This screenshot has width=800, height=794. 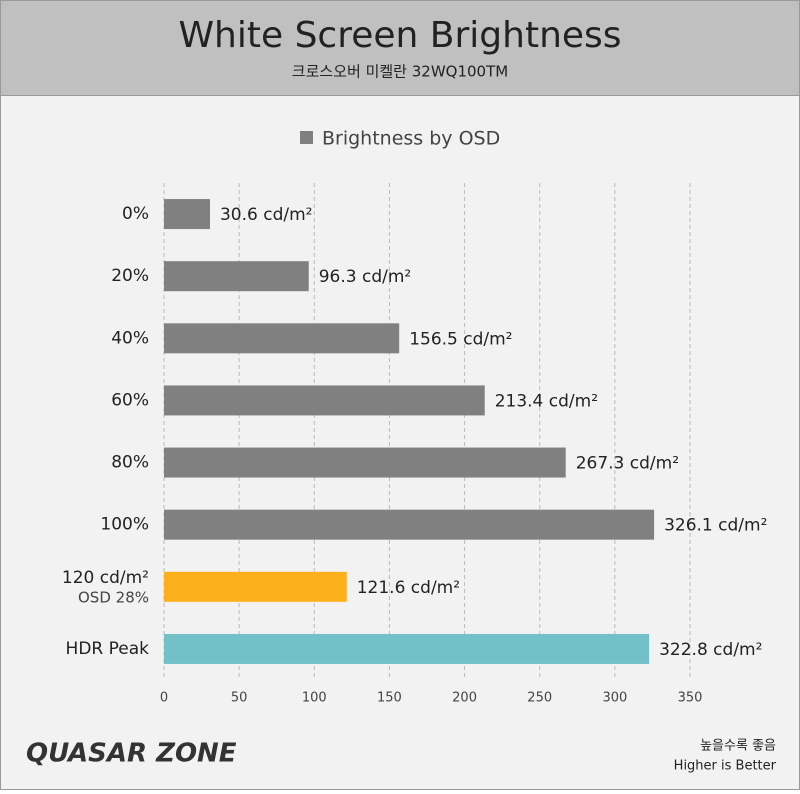 What do you see at coordinates (738, 746) in the screenshot?
I see `note: 높을수록 좋음` at bounding box center [738, 746].